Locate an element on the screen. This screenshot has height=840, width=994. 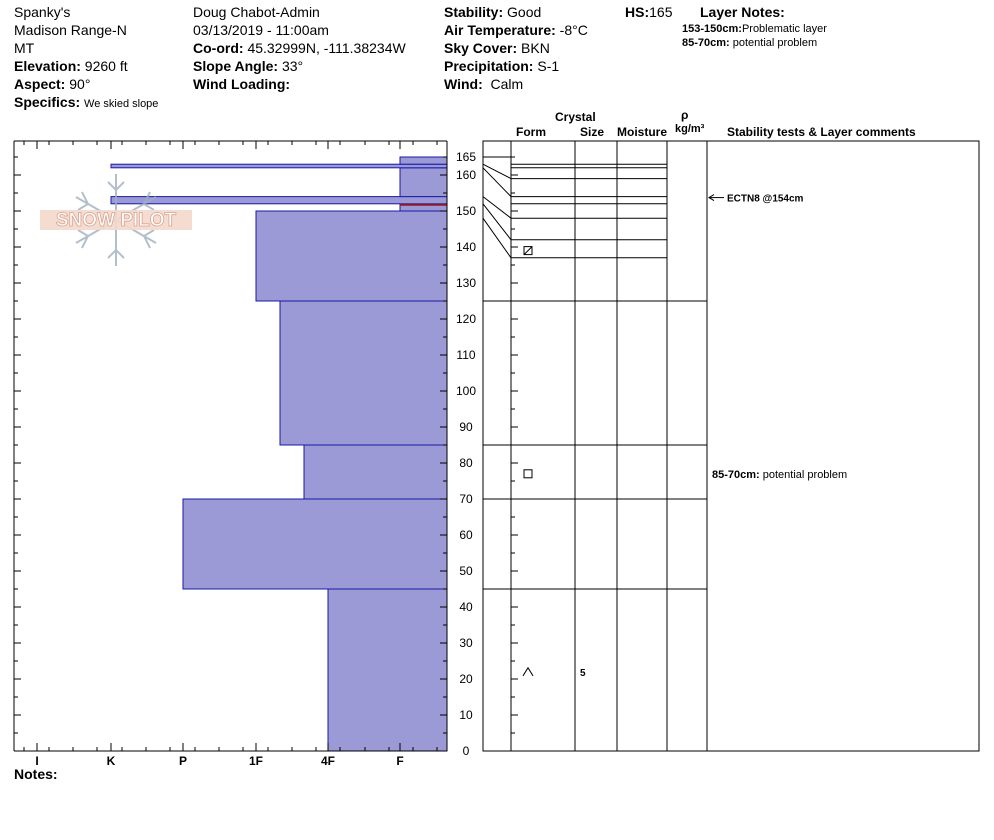
wind-label: Wind: is located at coordinates (463, 84).